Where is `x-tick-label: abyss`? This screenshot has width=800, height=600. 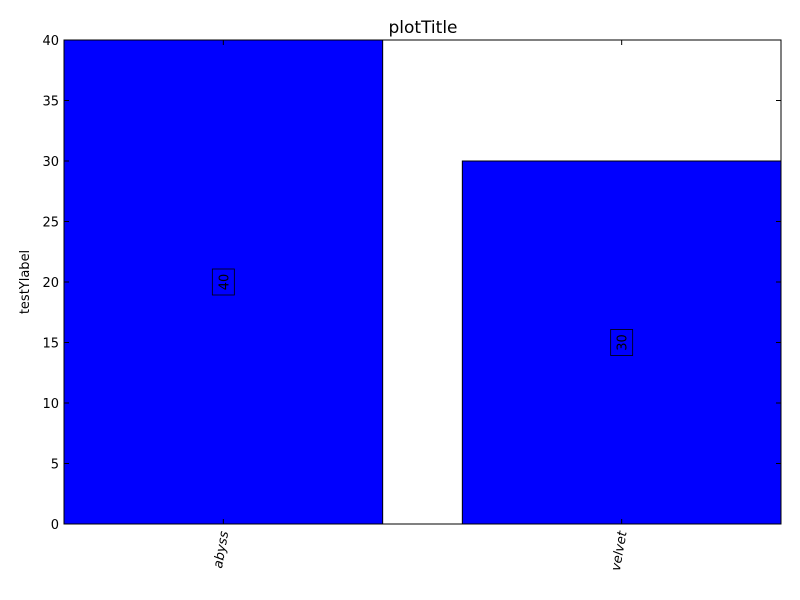 x-tick-label: abyss is located at coordinates (221, 550).